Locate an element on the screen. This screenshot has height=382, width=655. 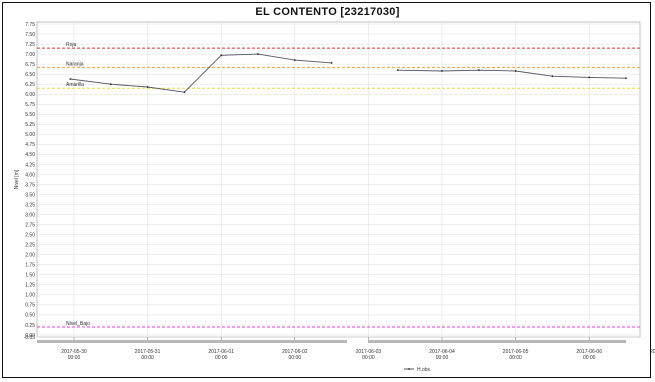
y-tick-label: 5.50 is located at coordinates (30, 115).